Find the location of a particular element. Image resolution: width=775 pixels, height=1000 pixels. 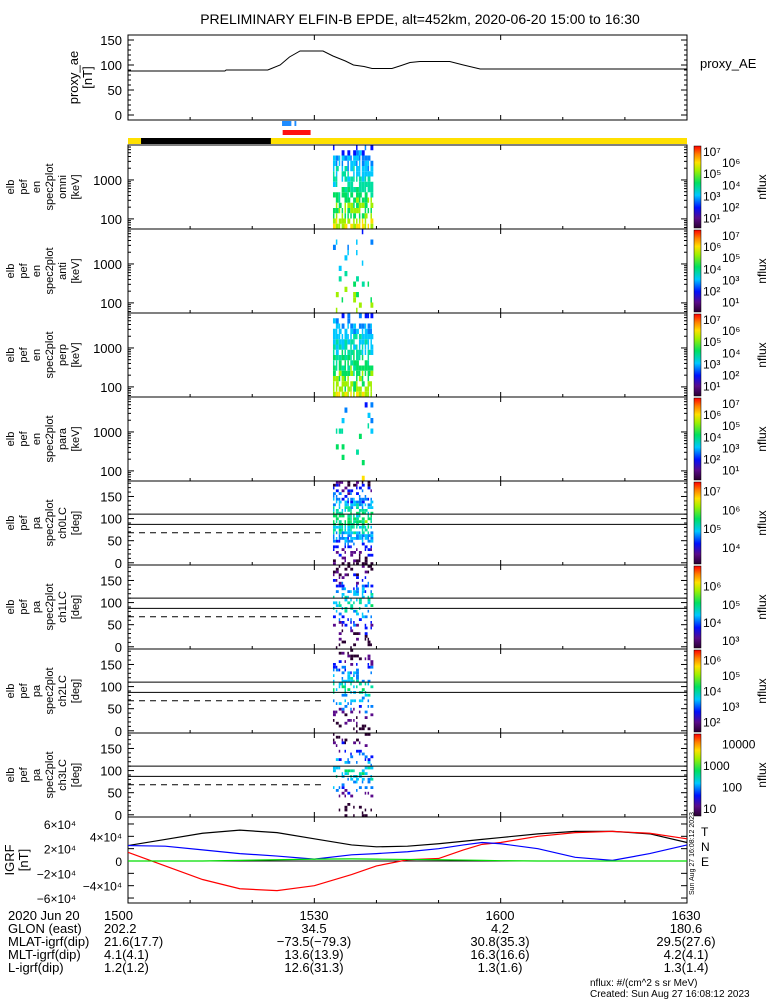

ephemeris-value: 4.1(4.1) is located at coordinates (126, 954).